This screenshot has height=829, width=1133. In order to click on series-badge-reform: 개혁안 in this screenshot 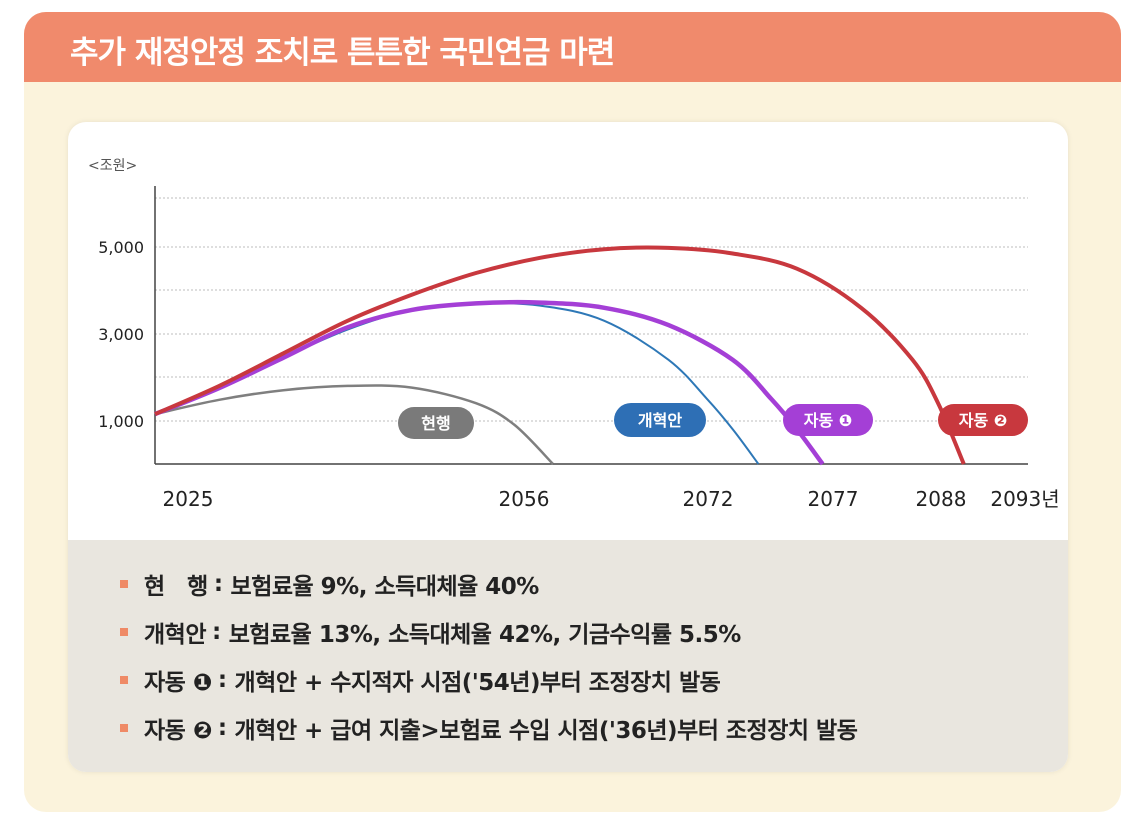, I will do `click(660, 420)`.